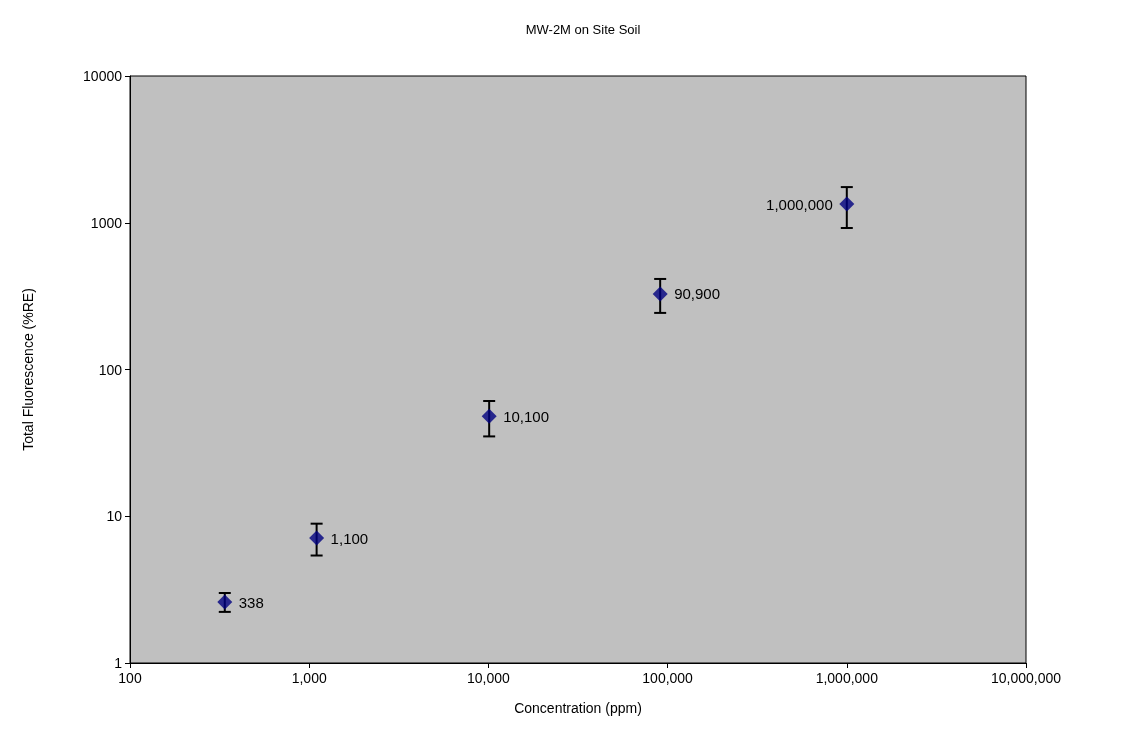  What do you see at coordinates (309, 678) in the screenshot?
I see `x-tick-label: 1,000` at bounding box center [309, 678].